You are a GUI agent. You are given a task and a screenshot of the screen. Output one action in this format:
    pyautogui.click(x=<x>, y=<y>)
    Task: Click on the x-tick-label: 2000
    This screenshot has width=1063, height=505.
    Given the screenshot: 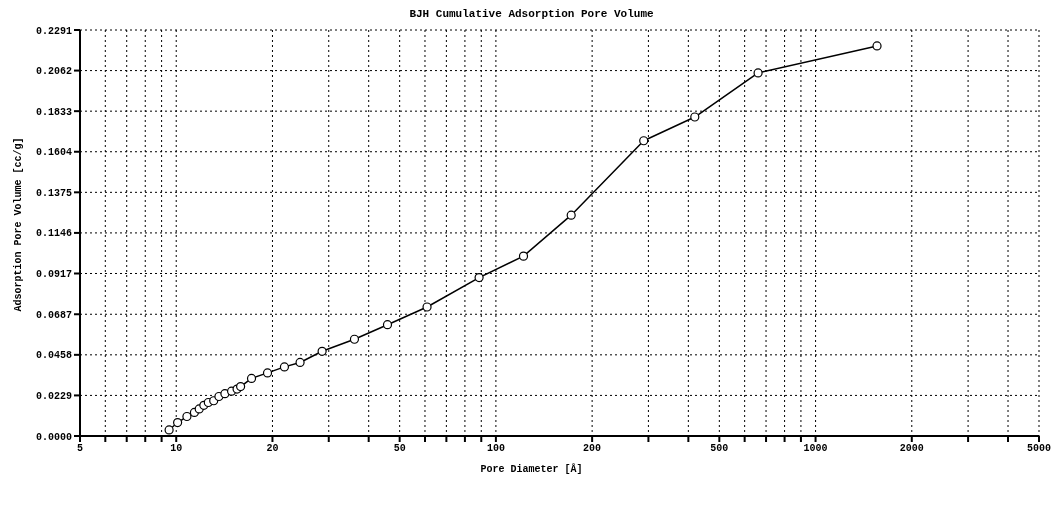 What is the action you would take?
    pyautogui.click(x=911, y=449)
    